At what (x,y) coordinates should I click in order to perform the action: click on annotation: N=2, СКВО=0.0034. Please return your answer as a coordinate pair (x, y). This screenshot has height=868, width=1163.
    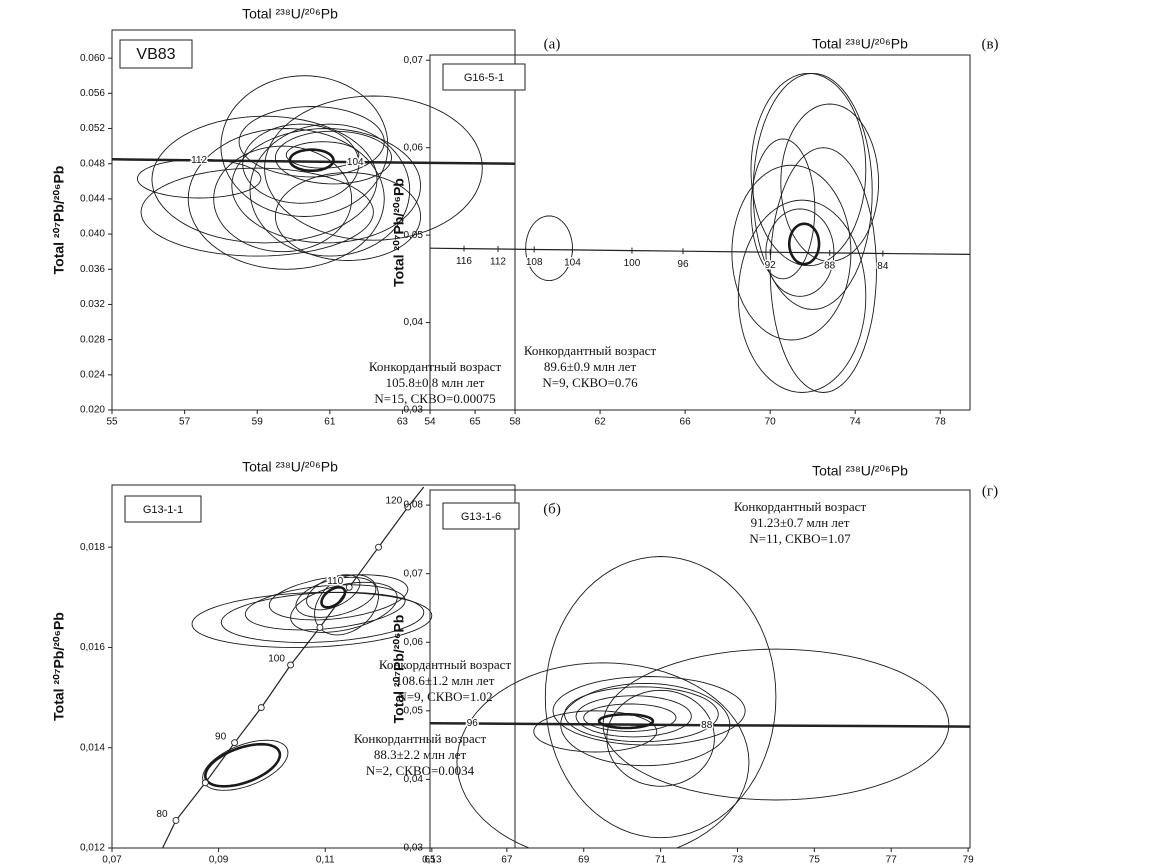
    Looking at the image, I should click on (420, 770).